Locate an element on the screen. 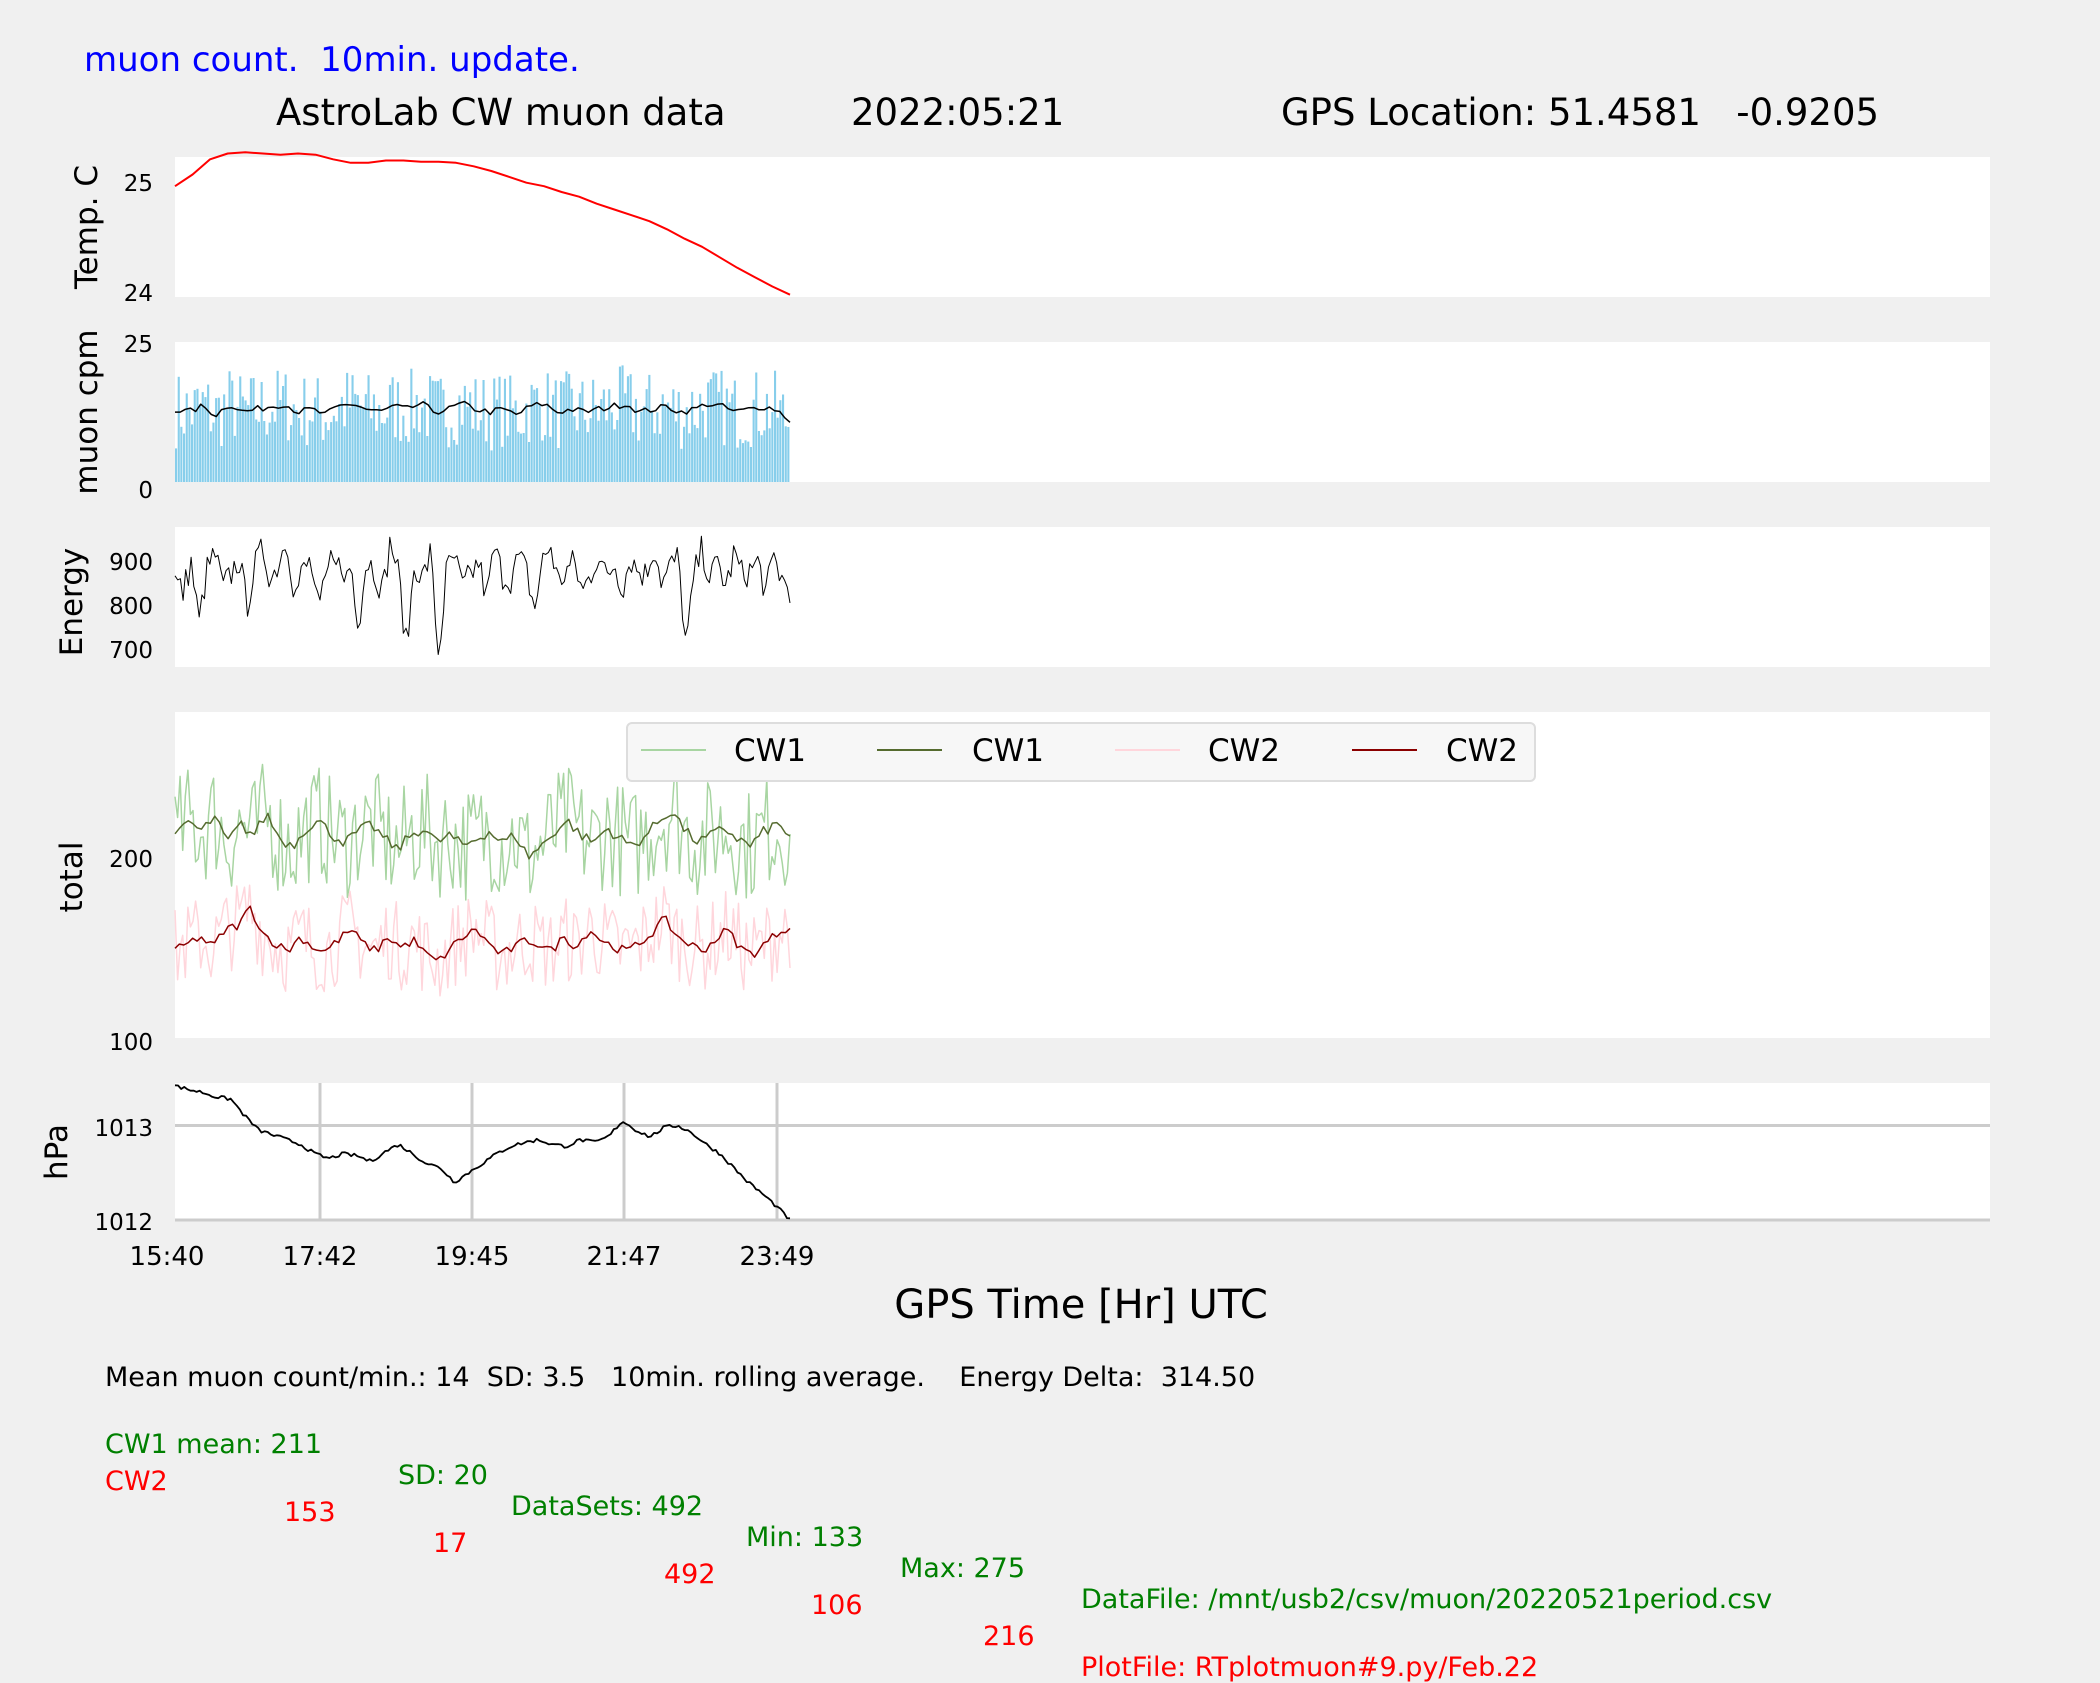  muon-ytick: 25 is located at coordinates (138, 345).